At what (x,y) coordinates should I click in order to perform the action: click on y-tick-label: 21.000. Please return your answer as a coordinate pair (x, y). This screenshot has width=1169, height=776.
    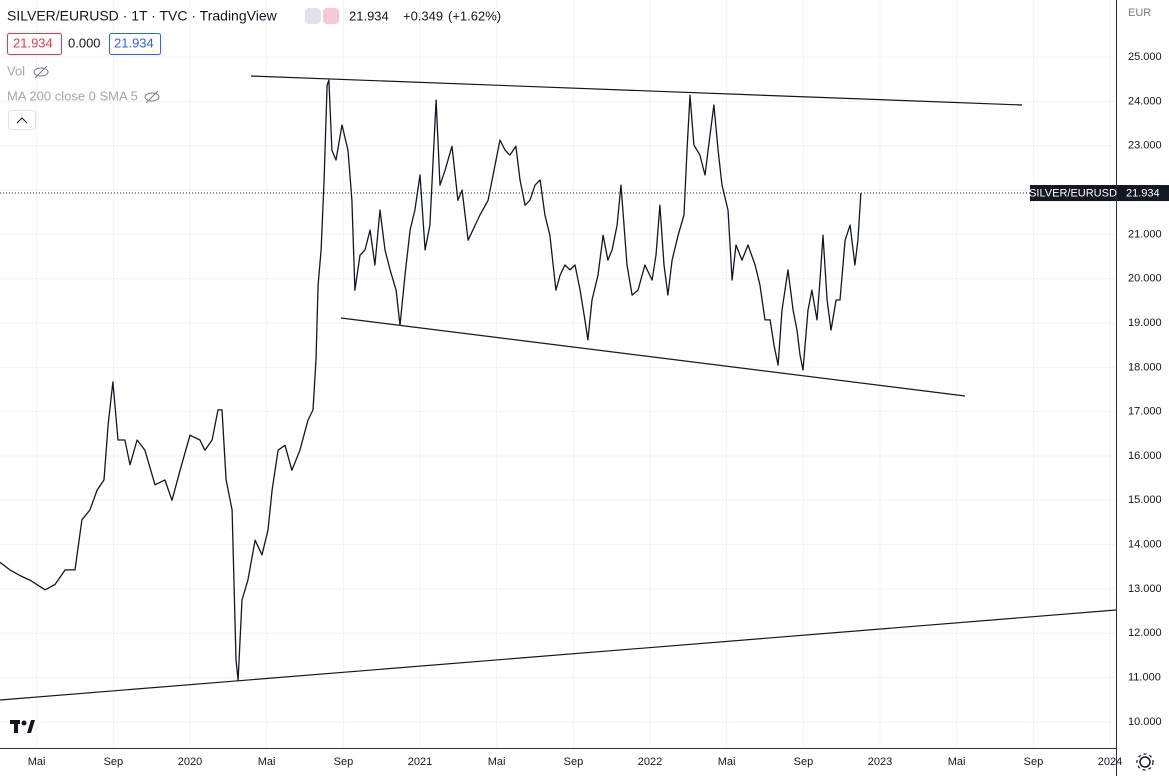
    Looking at the image, I should click on (1145, 234).